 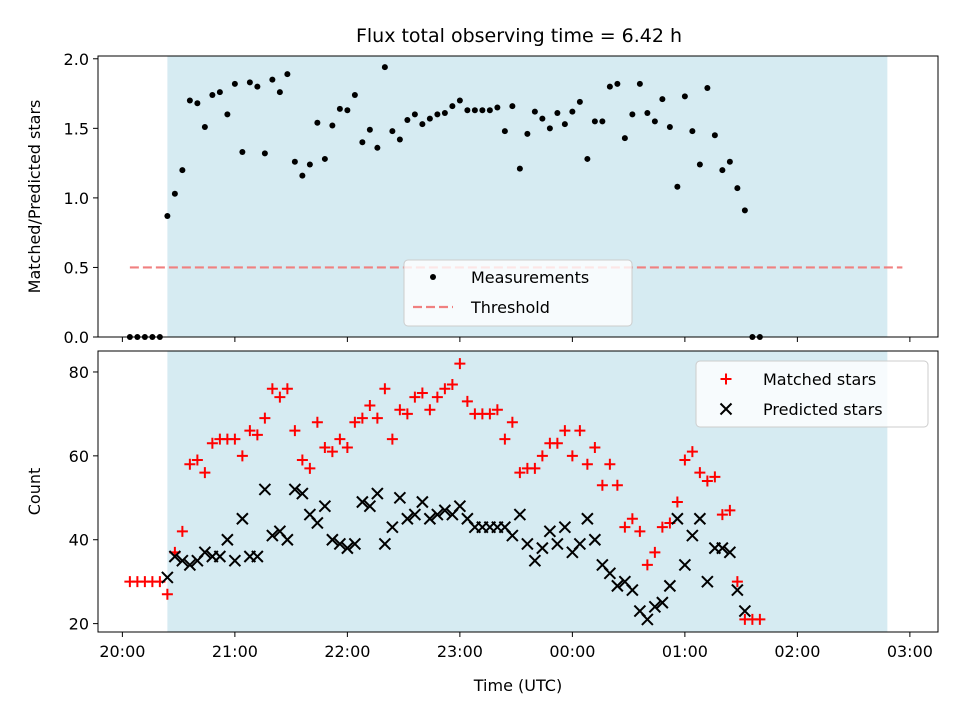 I want to click on top-y-axis-label: Matched/Predicted stars, so click(x=34, y=197).